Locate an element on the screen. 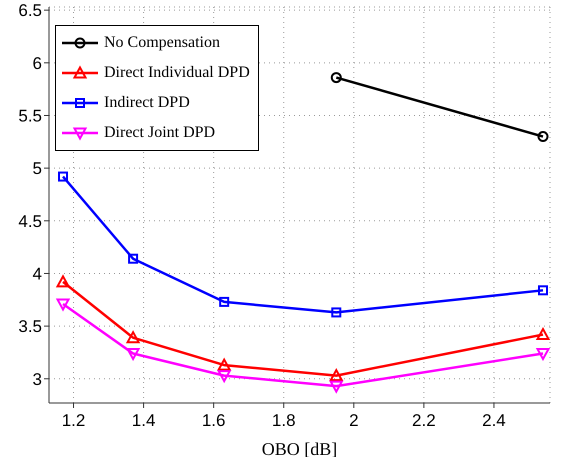  x-tick-label: 1.4 is located at coordinates (144, 420).